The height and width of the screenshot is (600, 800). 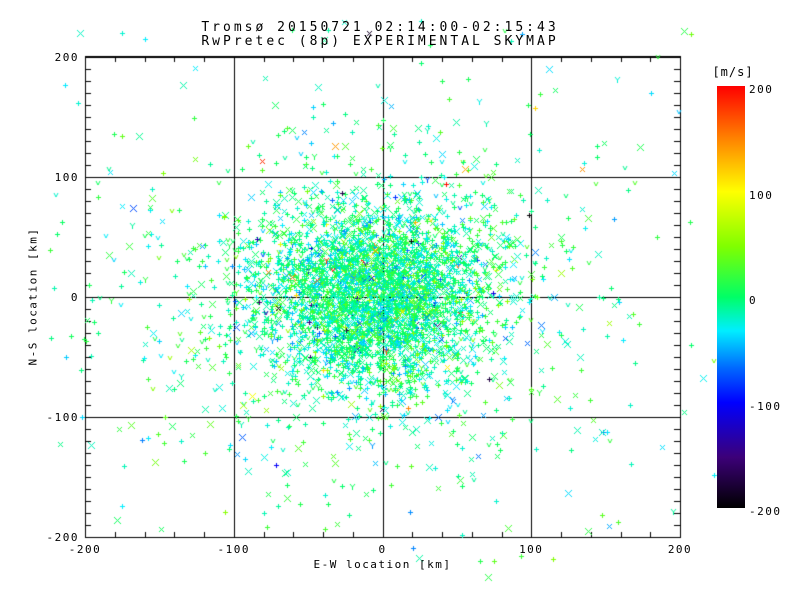 What do you see at coordinates (765, 406) in the screenshot?
I see `colorbar-tick-label: -100` at bounding box center [765, 406].